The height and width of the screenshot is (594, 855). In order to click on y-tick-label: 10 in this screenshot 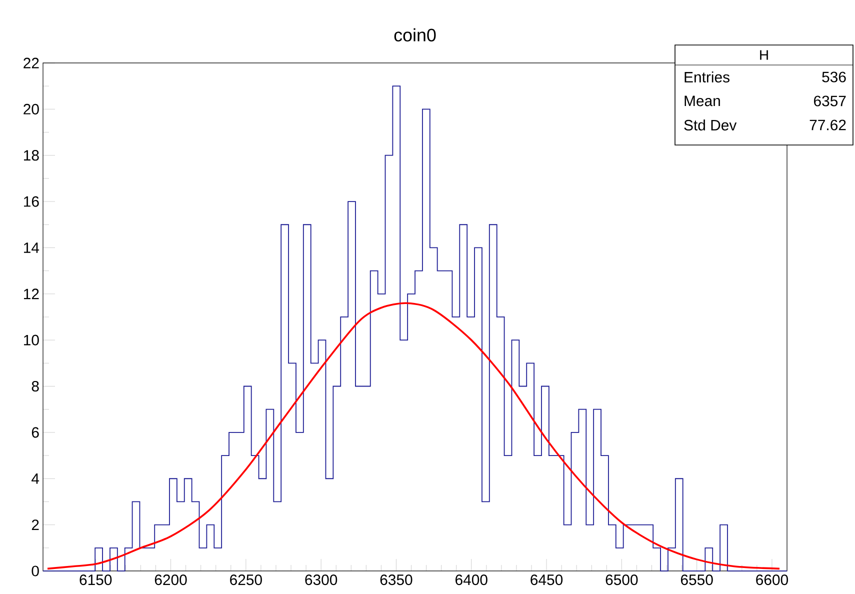, I will do `click(31, 340)`.